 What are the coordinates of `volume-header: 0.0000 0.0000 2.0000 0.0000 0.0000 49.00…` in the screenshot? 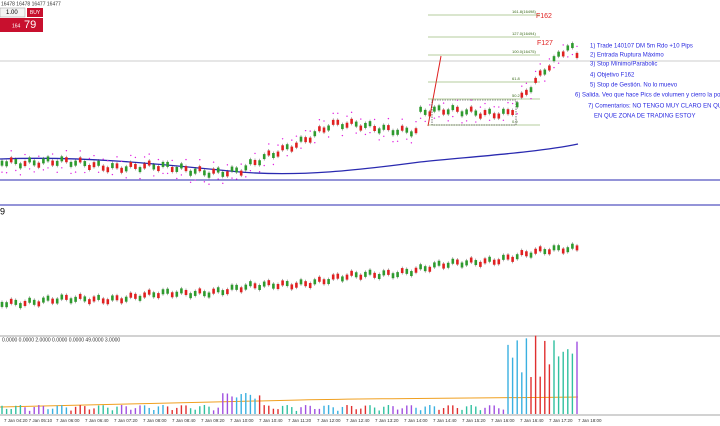 It's located at (61, 340).